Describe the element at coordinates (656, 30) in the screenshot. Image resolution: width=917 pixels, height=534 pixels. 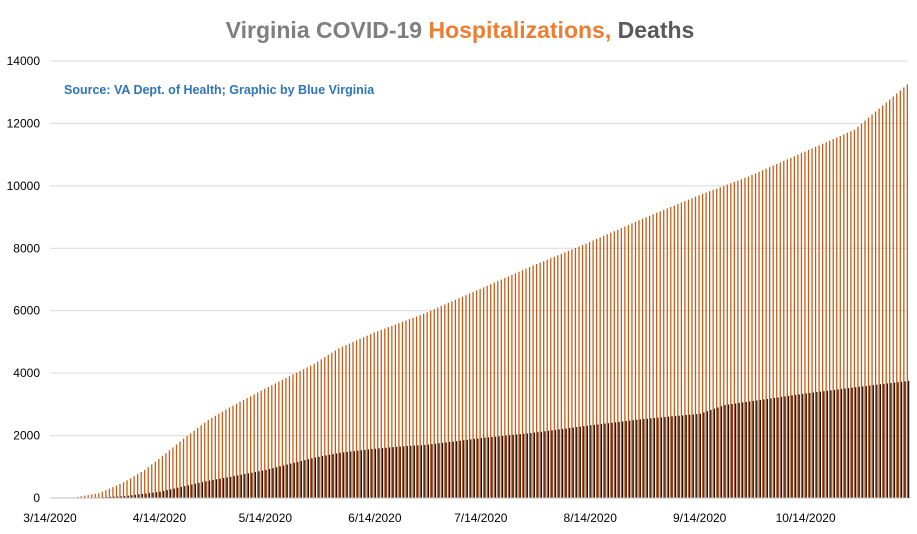
I see `title-part: Deaths` at that location.